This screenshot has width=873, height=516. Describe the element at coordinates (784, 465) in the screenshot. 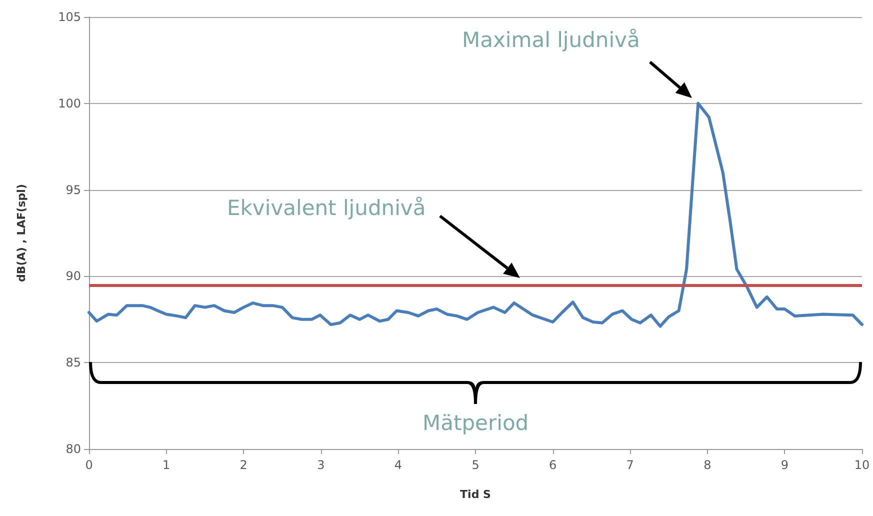

I see `x-tick-label: 9` at that location.